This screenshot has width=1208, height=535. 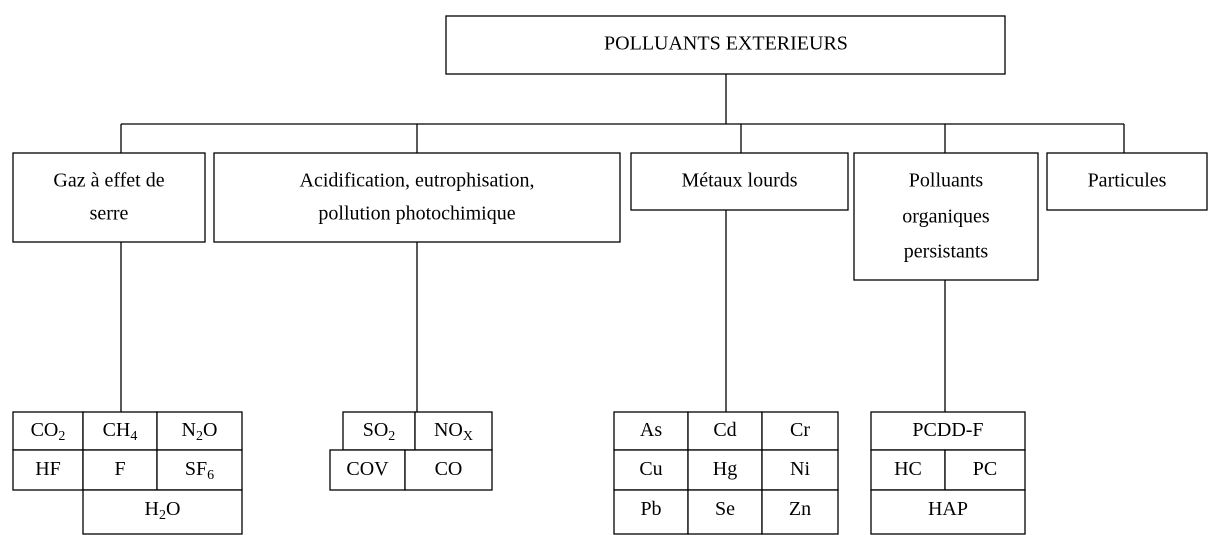 I want to click on formula-text: H, so click(x=152, y=509).